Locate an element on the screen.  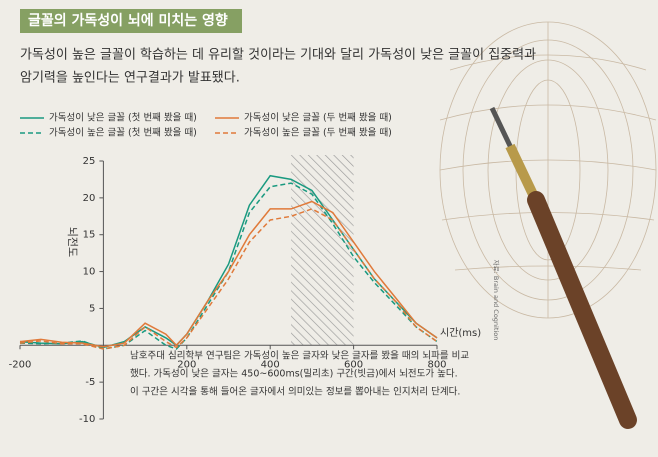
x-tick-label: 800 is located at coordinates (436, 364).